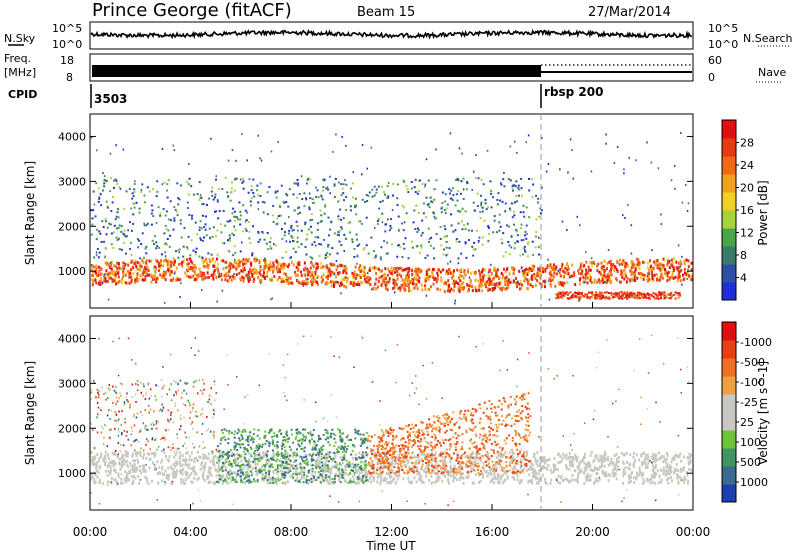  Describe the element at coordinates (723, 28) in the screenshot. I see `noise-right-top: 10^5` at that location.